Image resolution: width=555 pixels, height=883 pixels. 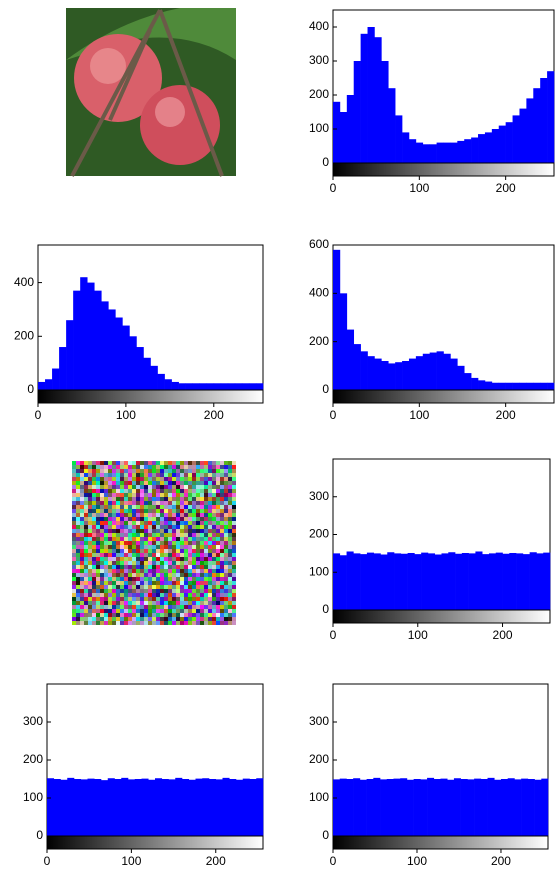 I want to click on noise-image, so click(x=154, y=543).